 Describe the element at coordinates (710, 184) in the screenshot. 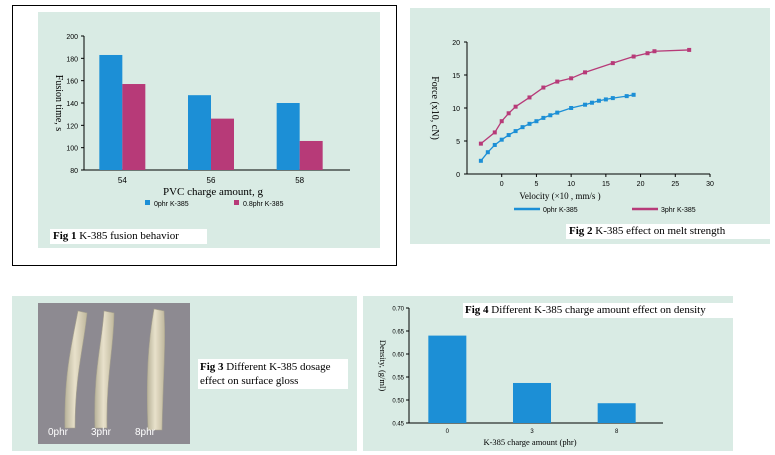

I see `fig2-x-tick-label: 30` at that location.